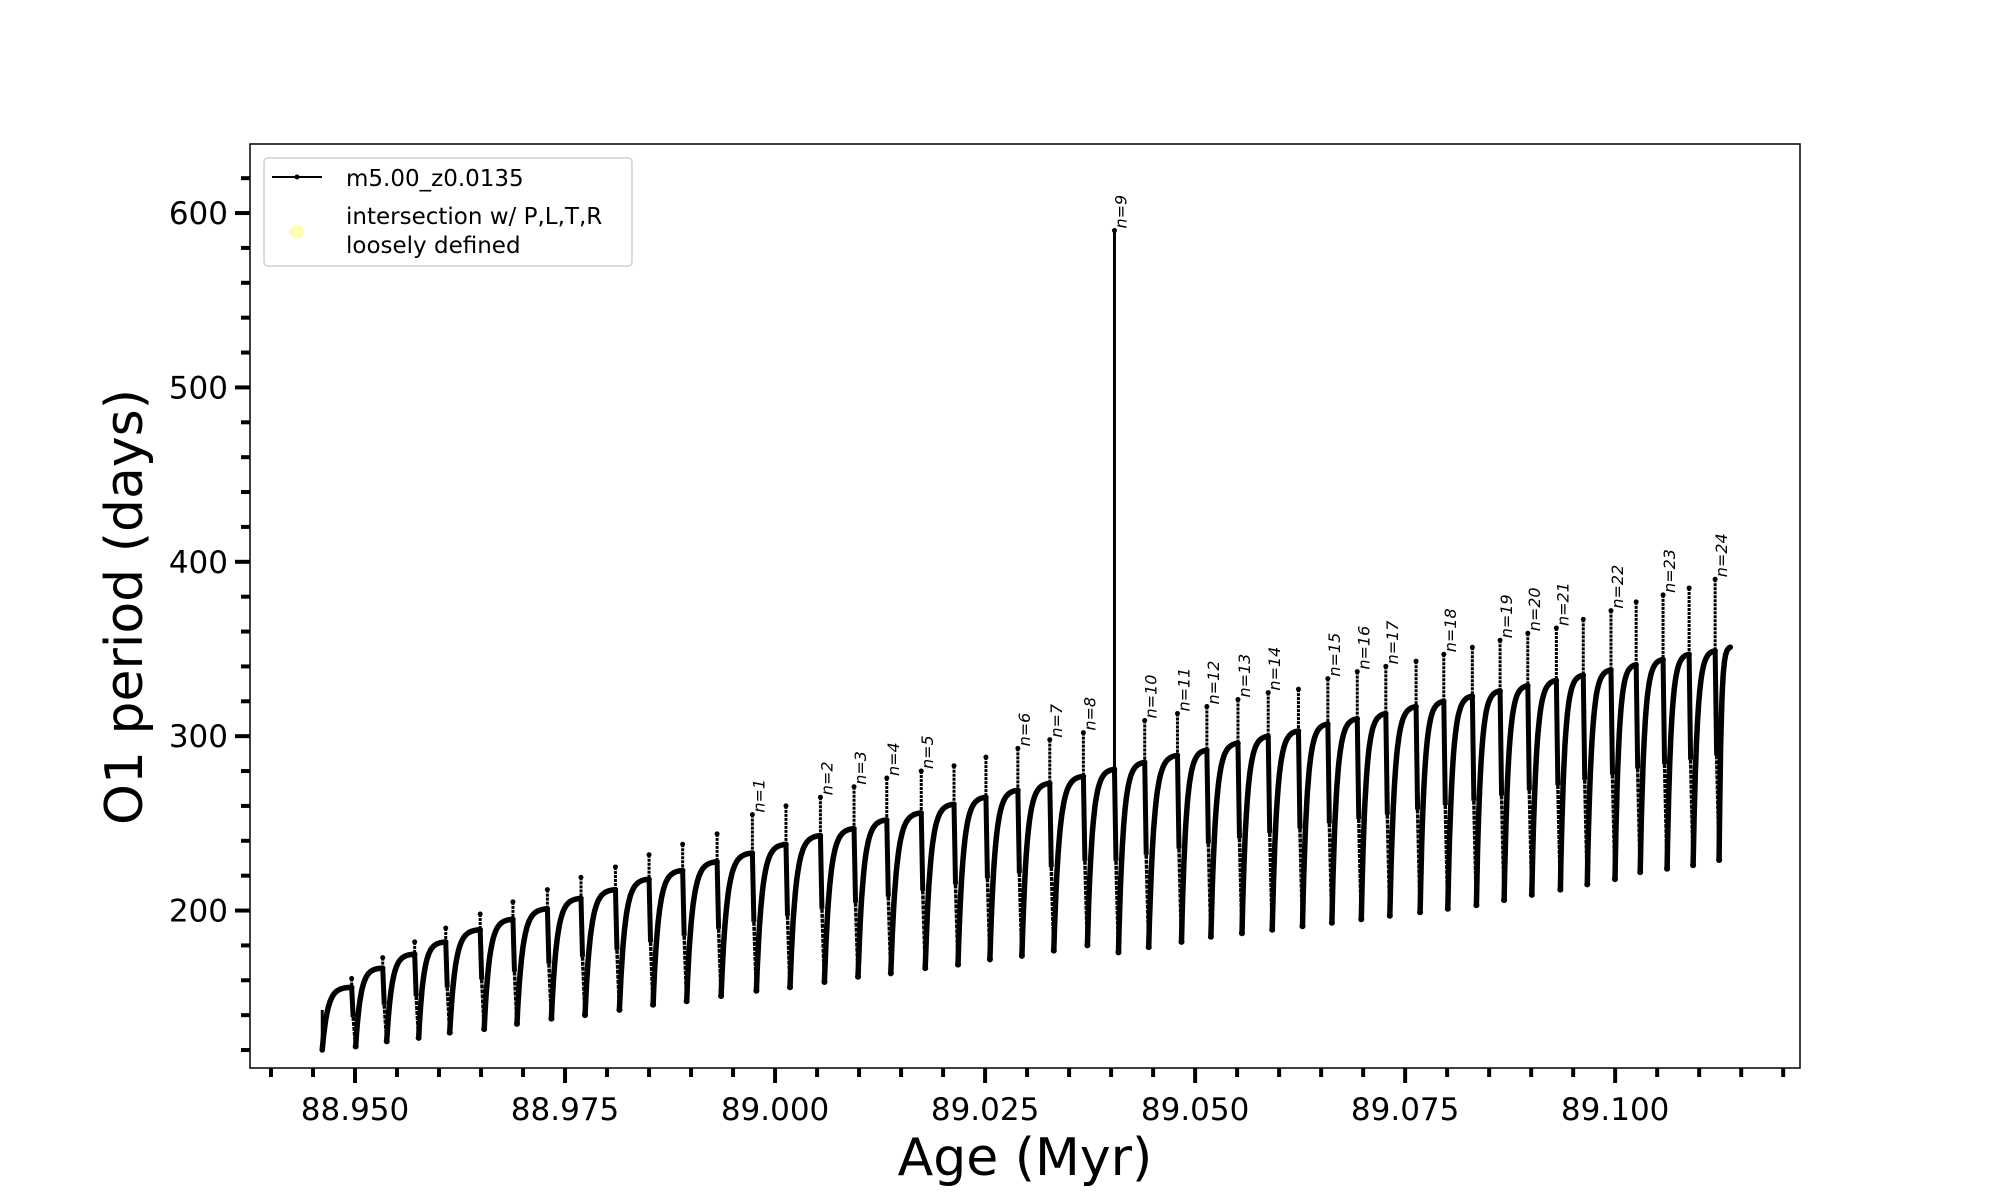 Image resolution: width=2000 pixels, height=1200 pixels. Describe the element at coordinates (1151, 697) in the screenshot. I see `cycle-label: n=10` at that location.